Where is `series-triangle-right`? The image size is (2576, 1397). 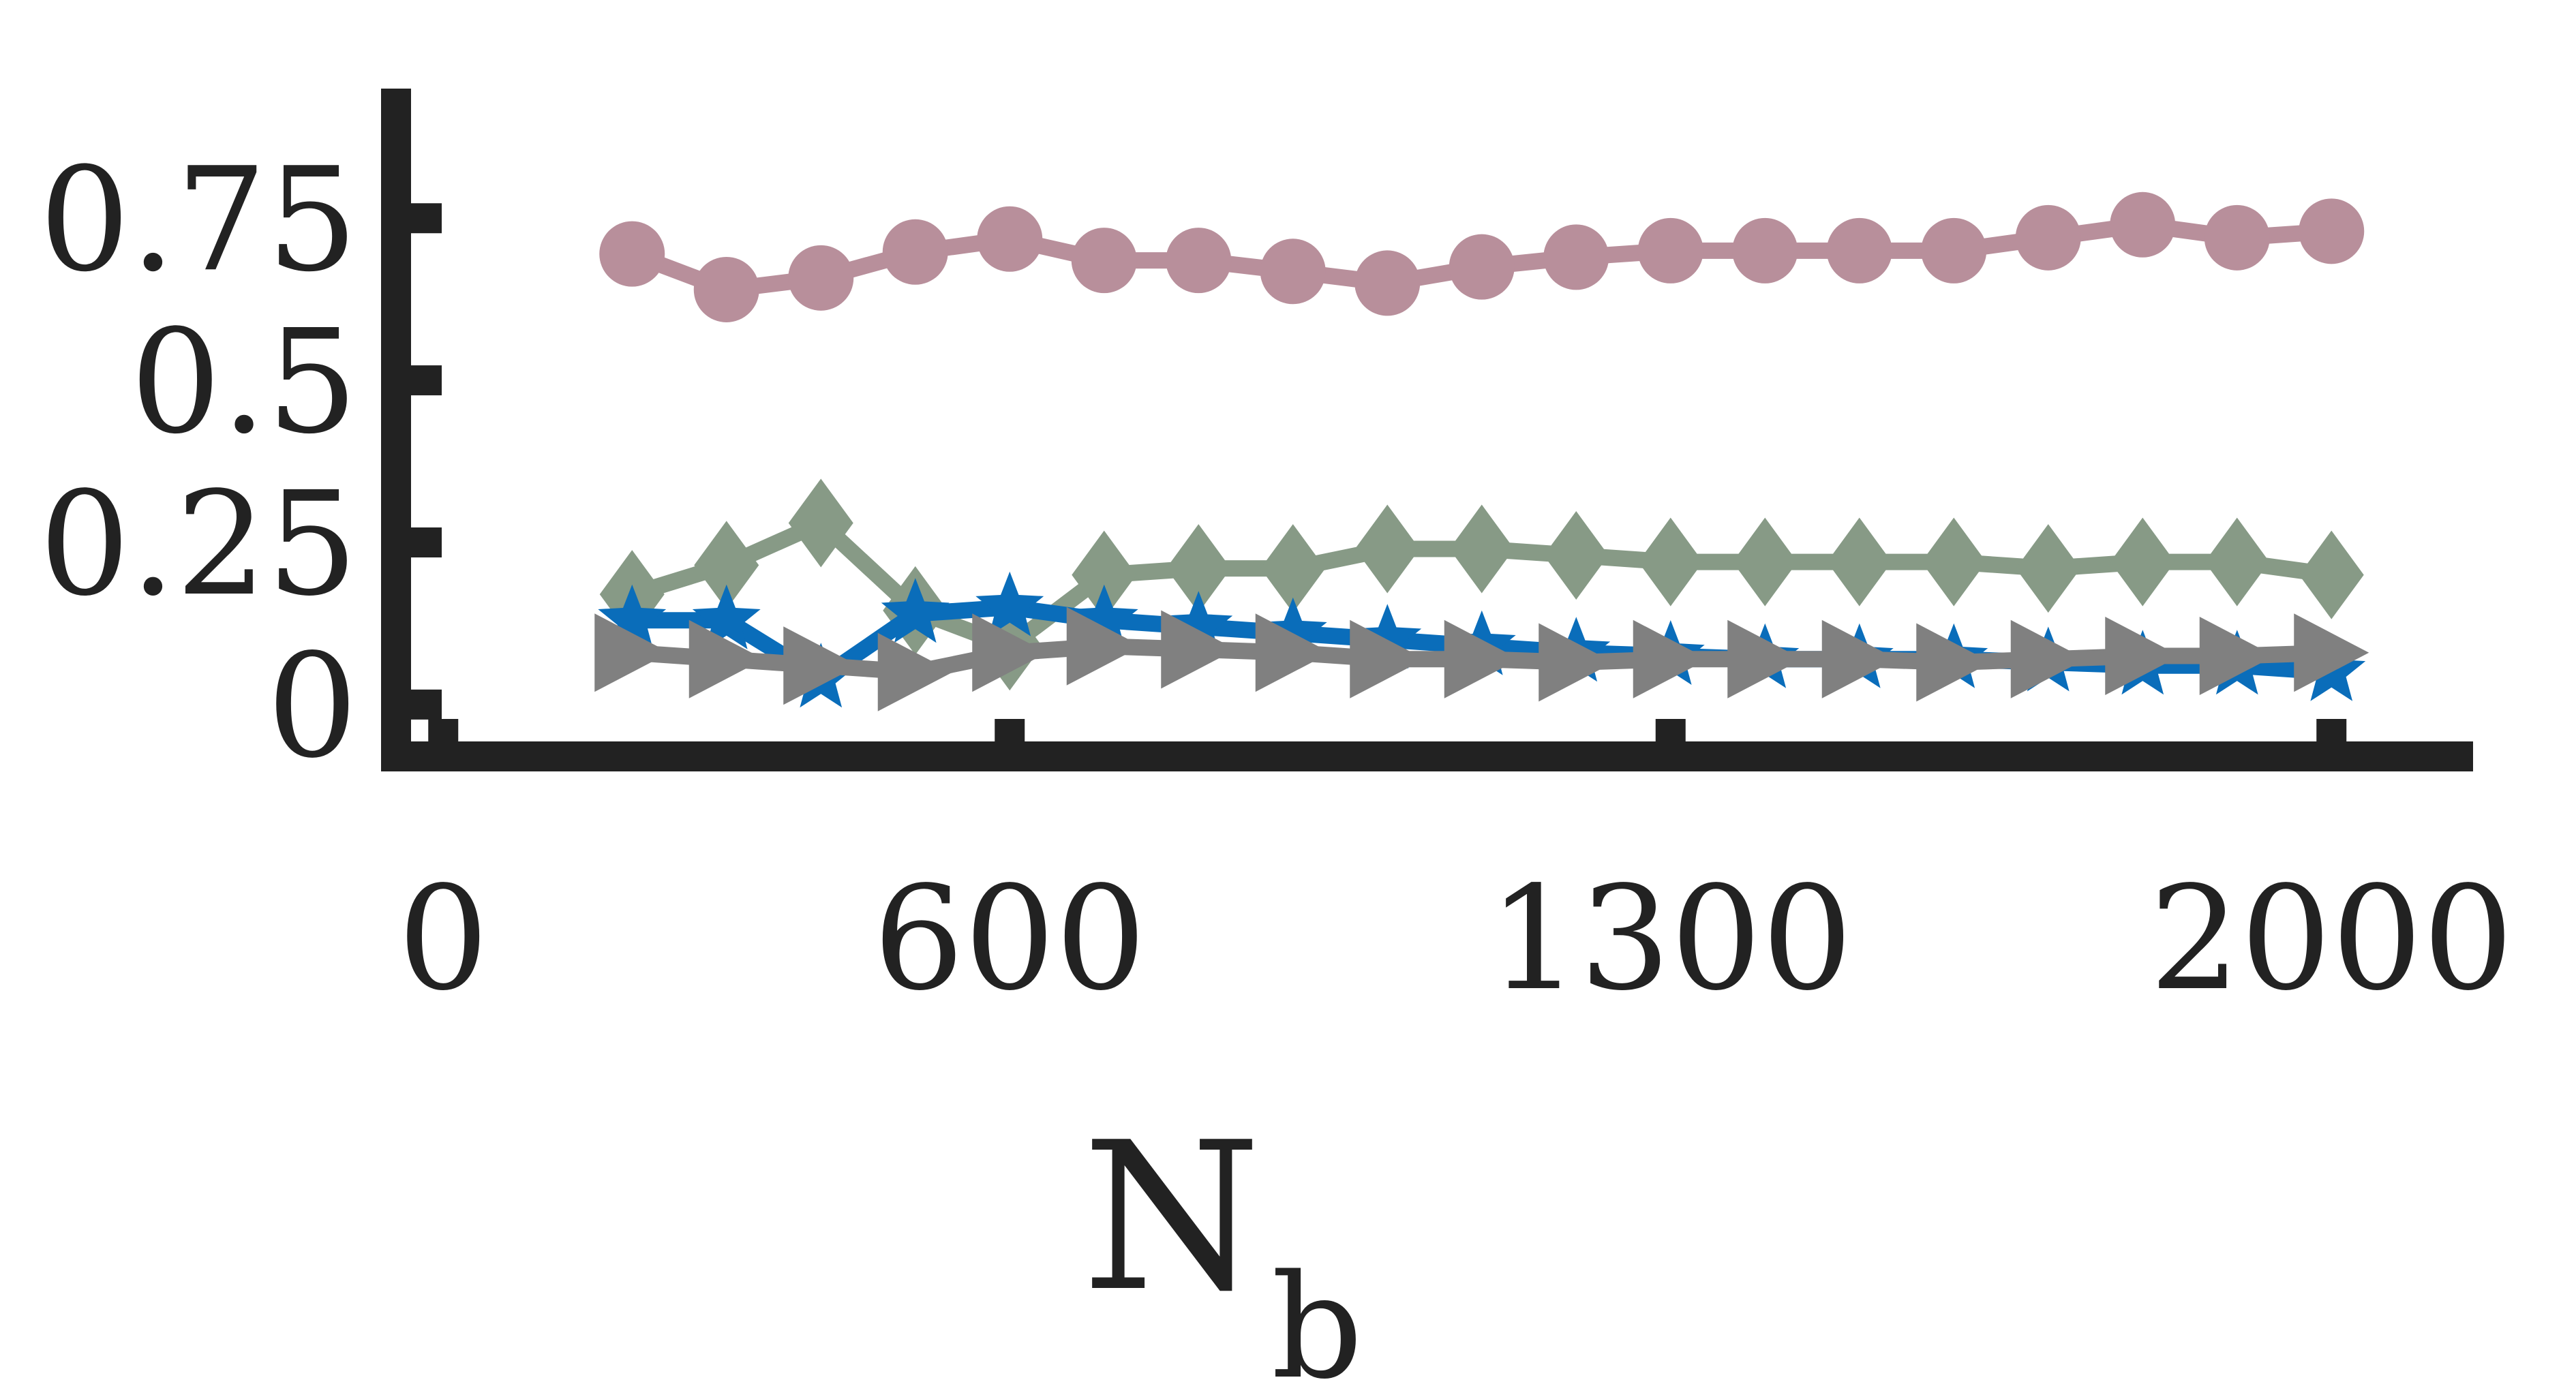
series-triangle-right is located at coordinates (1481, 659).